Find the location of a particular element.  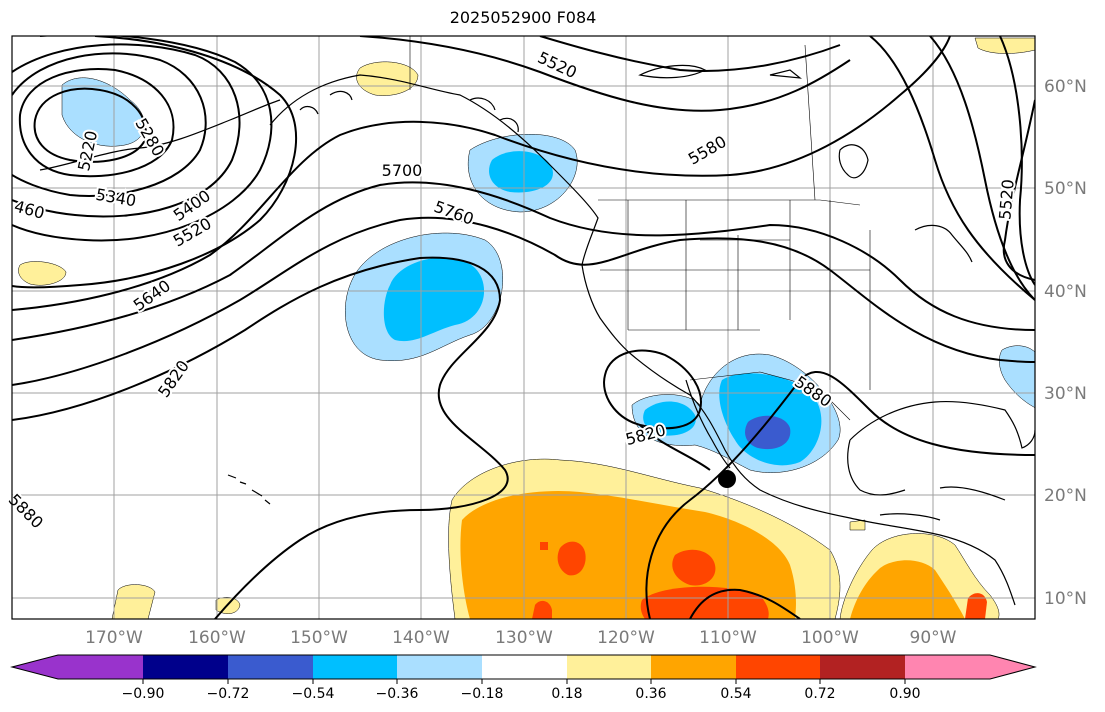

colorbar-tick-label: −0.54 is located at coordinates (313, 694).